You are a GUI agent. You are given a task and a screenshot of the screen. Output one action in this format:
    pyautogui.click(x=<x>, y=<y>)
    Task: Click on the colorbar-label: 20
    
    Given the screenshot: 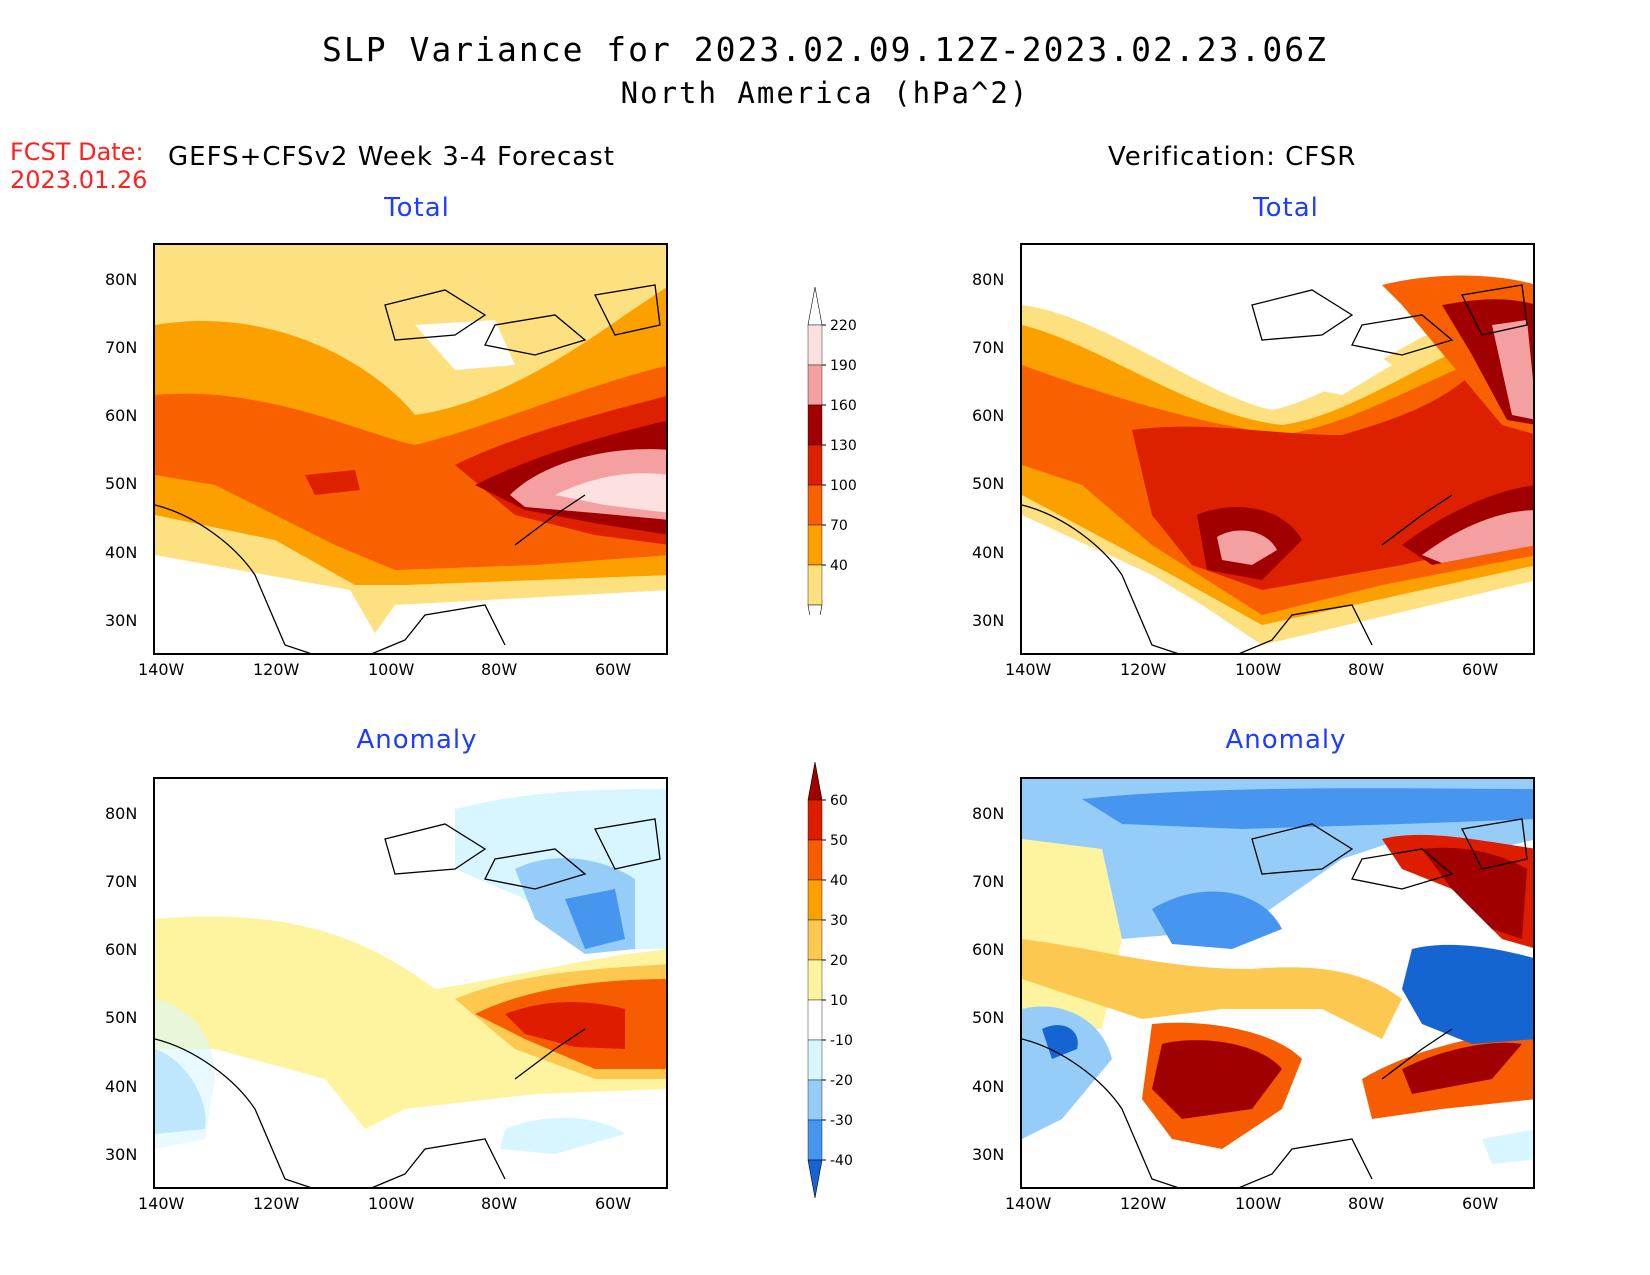 What is the action you would take?
    pyautogui.click(x=839, y=961)
    